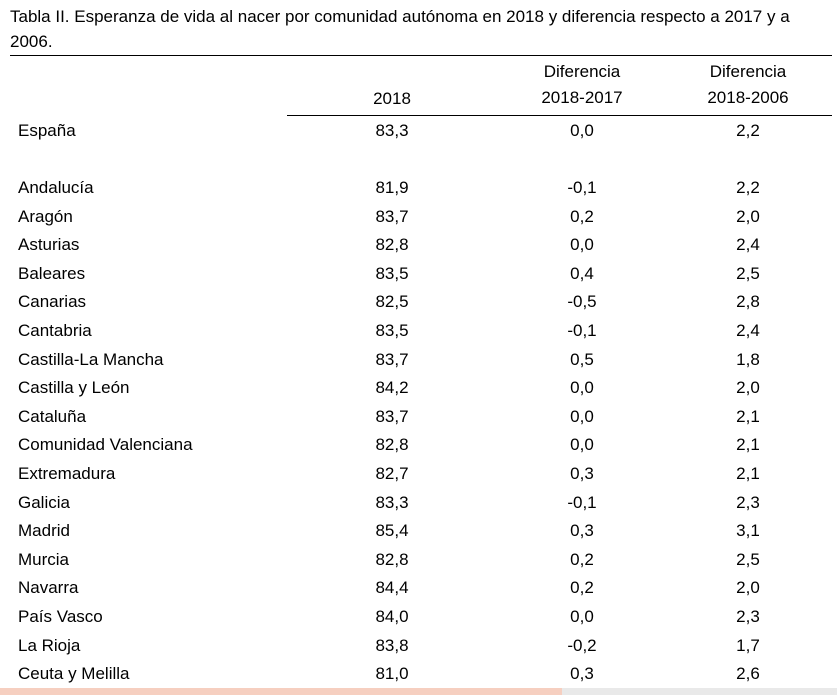 The width and height of the screenshot is (837, 695). I want to click on table-row: Castilla y León 84,2 0,0 2,0, so click(418, 388).